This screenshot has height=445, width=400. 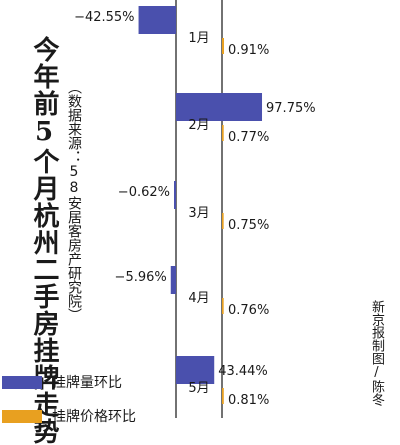 What do you see at coordinates (376, 353) in the screenshot?
I see `graphic-credit: 新京报制图/陈冬` at bounding box center [376, 353].